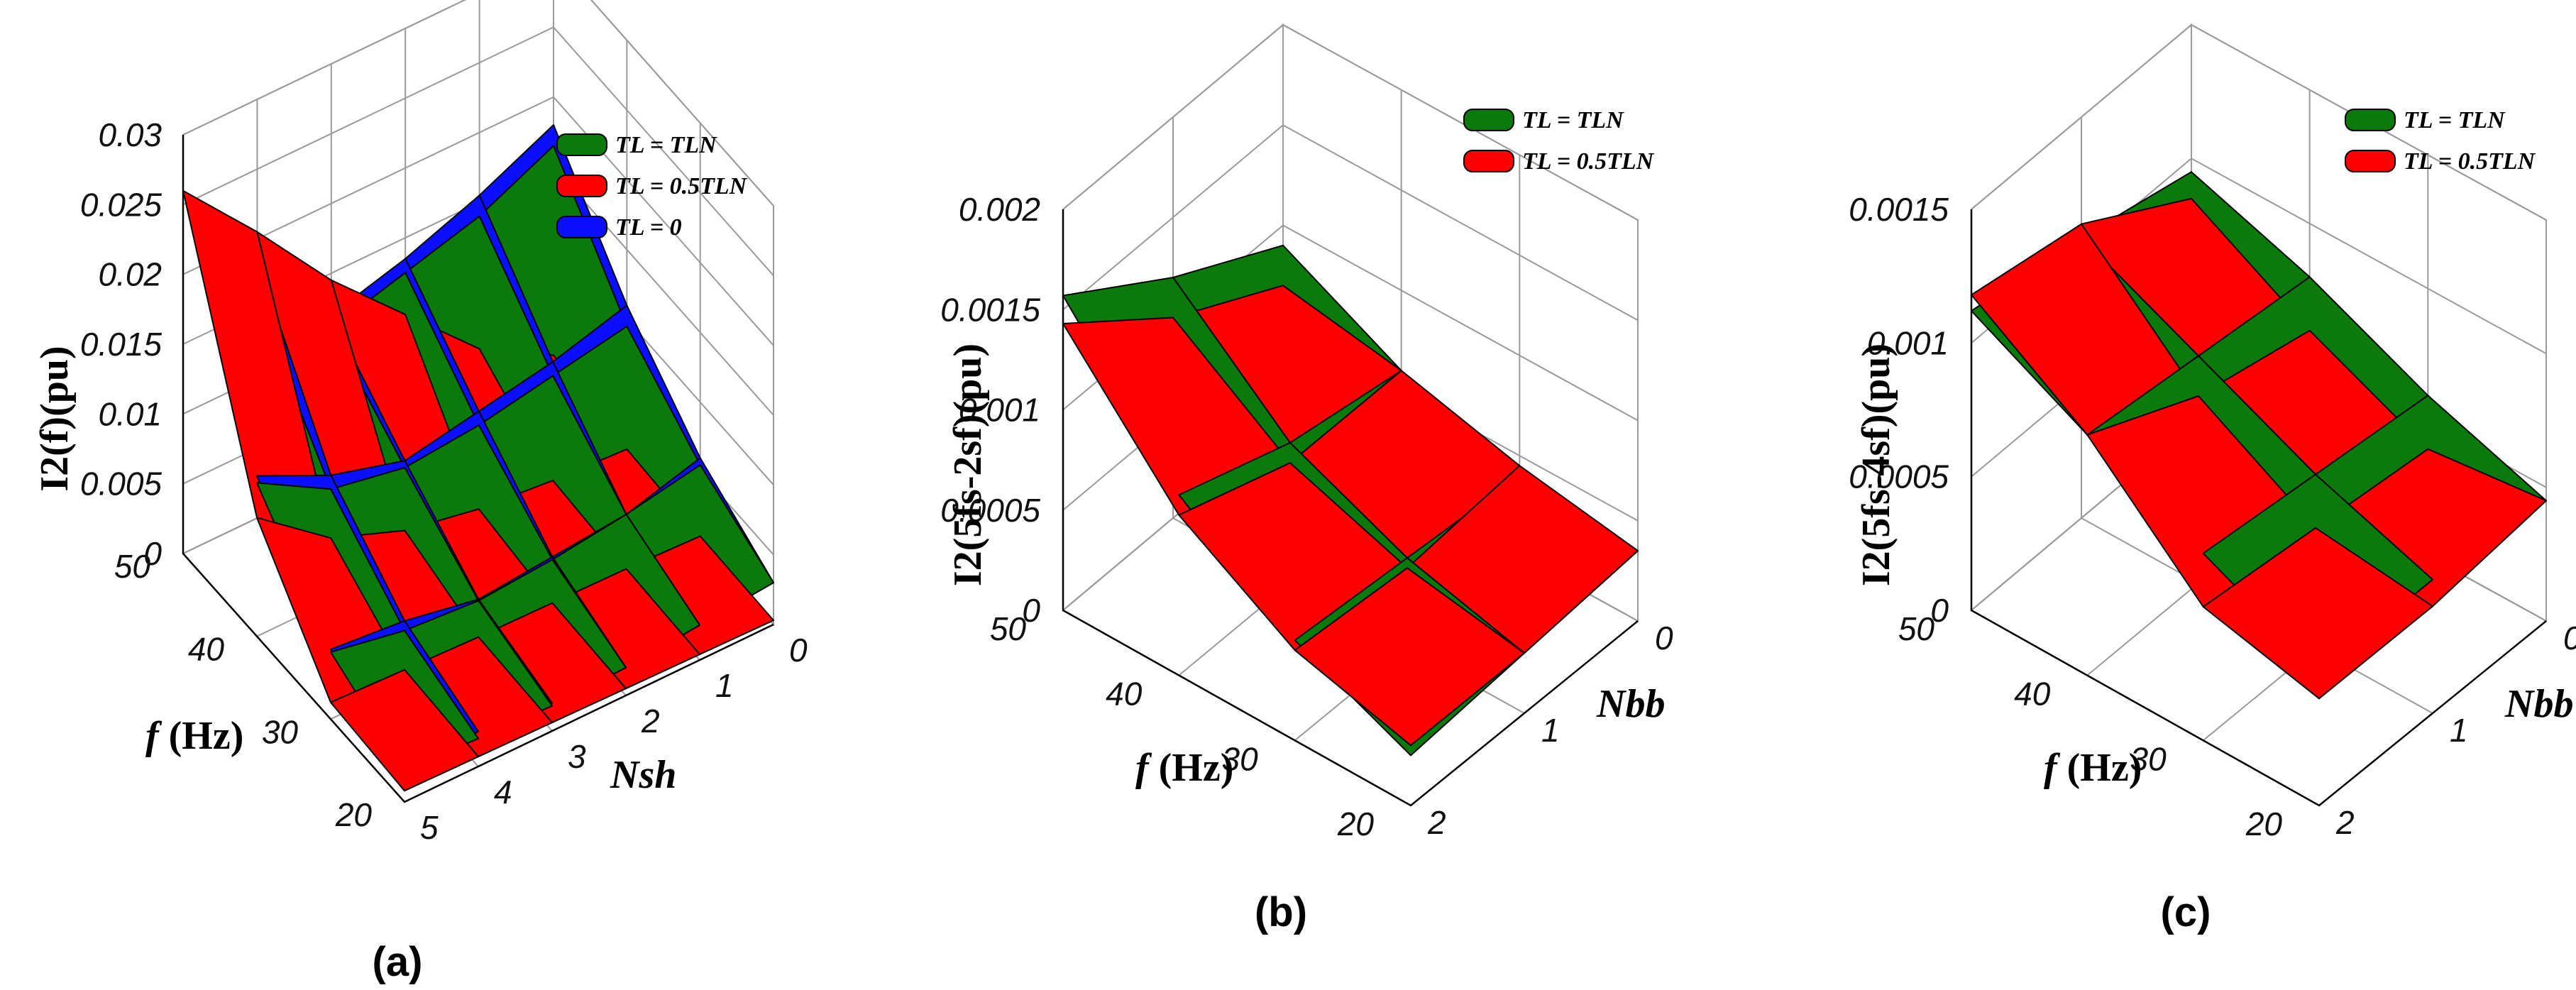 This screenshot has width=2576, height=990. What do you see at coordinates (1281, 912) in the screenshot?
I see `panel-label: (b)` at bounding box center [1281, 912].